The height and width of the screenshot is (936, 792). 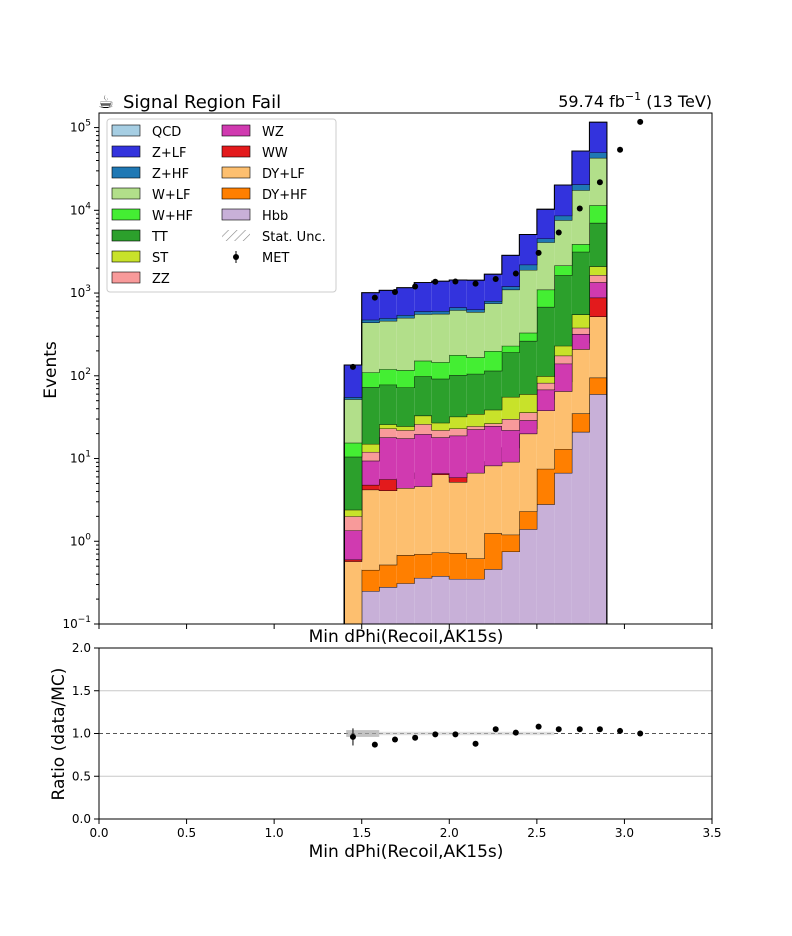 What do you see at coordinates (353, 560) in the screenshot?
I see `stack-bar-ww` at bounding box center [353, 560].